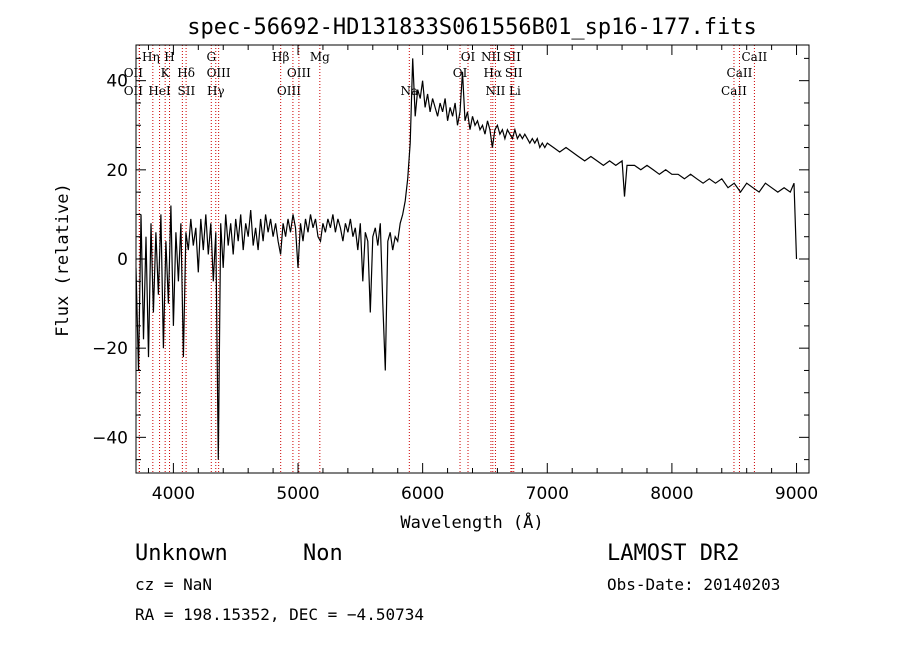 The image size is (900, 649). What do you see at coordinates (515, 91) in the screenshot?
I see `line-label-23: Li` at bounding box center [515, 91].